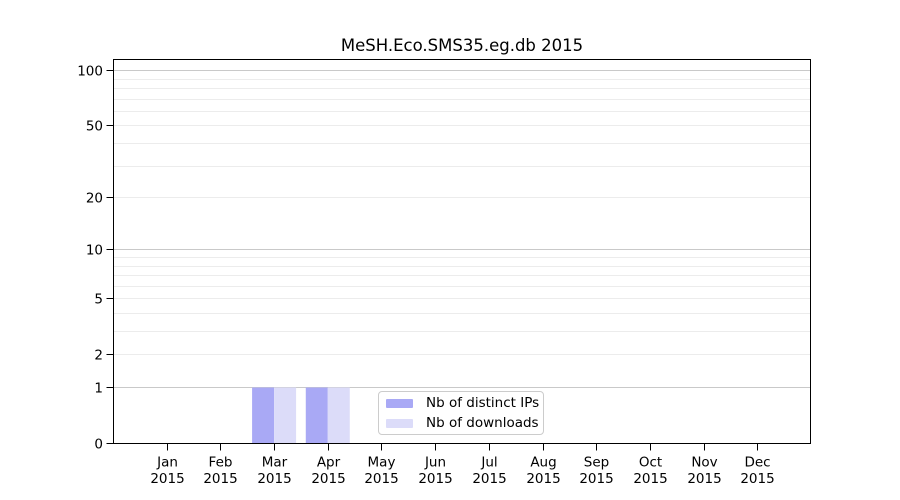  What do you see at coordinates (489, 471) in the screenshot?
I see `x-tick-label: Jul 2015` at bounding box center [489, 471].